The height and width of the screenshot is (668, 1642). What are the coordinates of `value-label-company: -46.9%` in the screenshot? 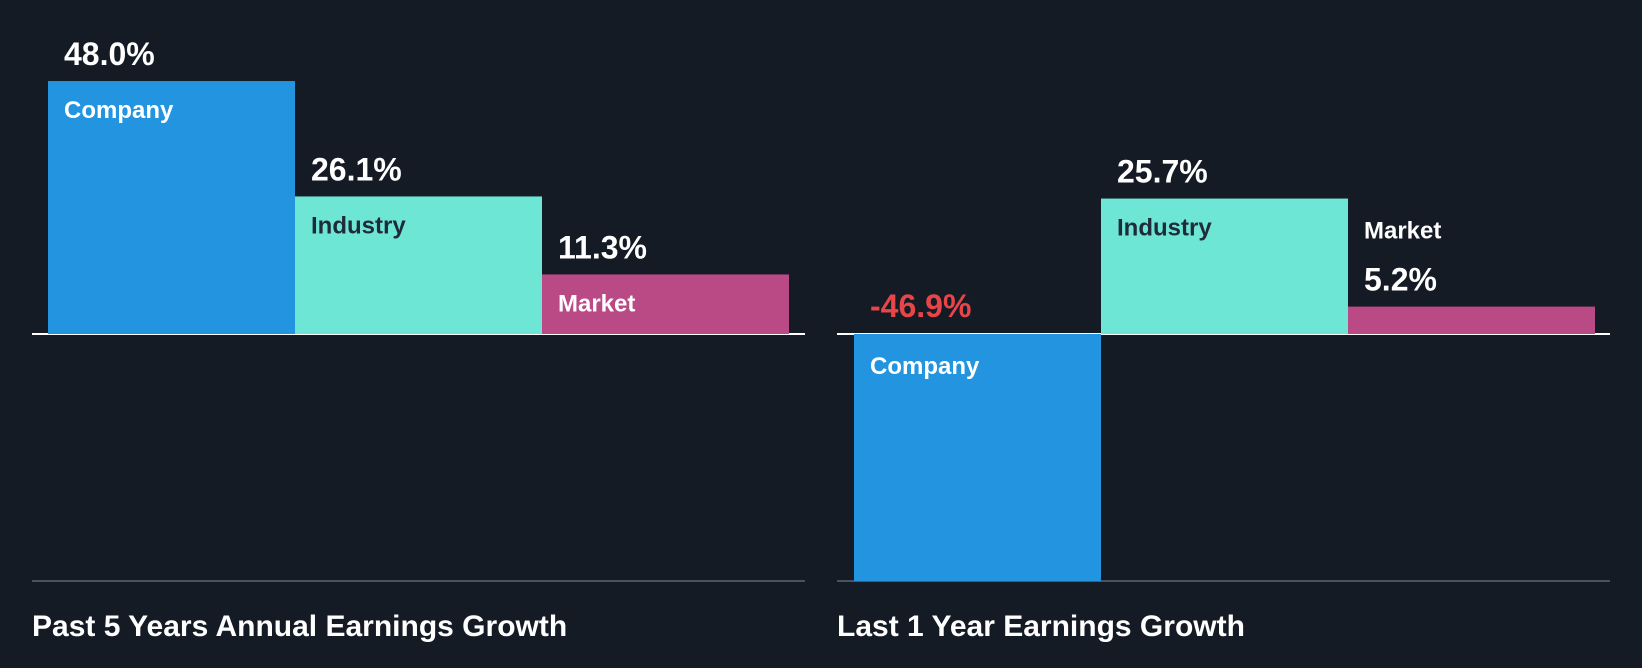 It's located at (920, 306).